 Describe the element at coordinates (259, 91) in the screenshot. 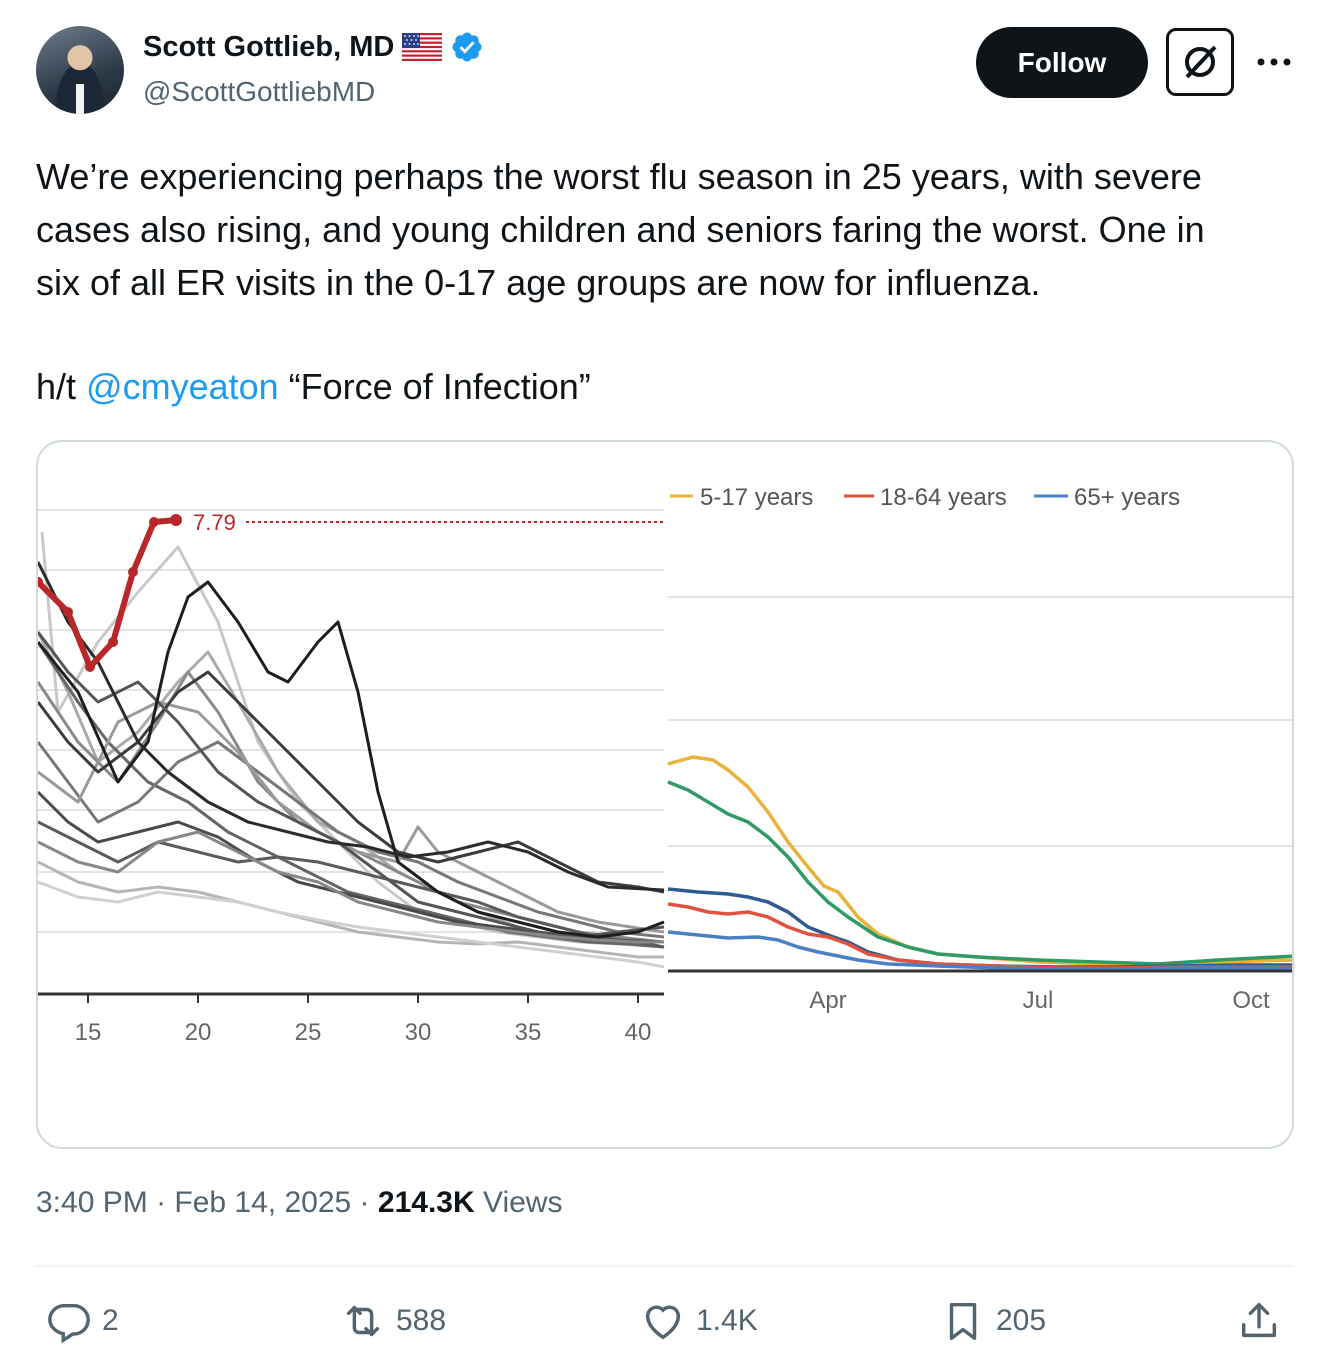

I see `author-handle: @ScottGottliebMD` at that location.